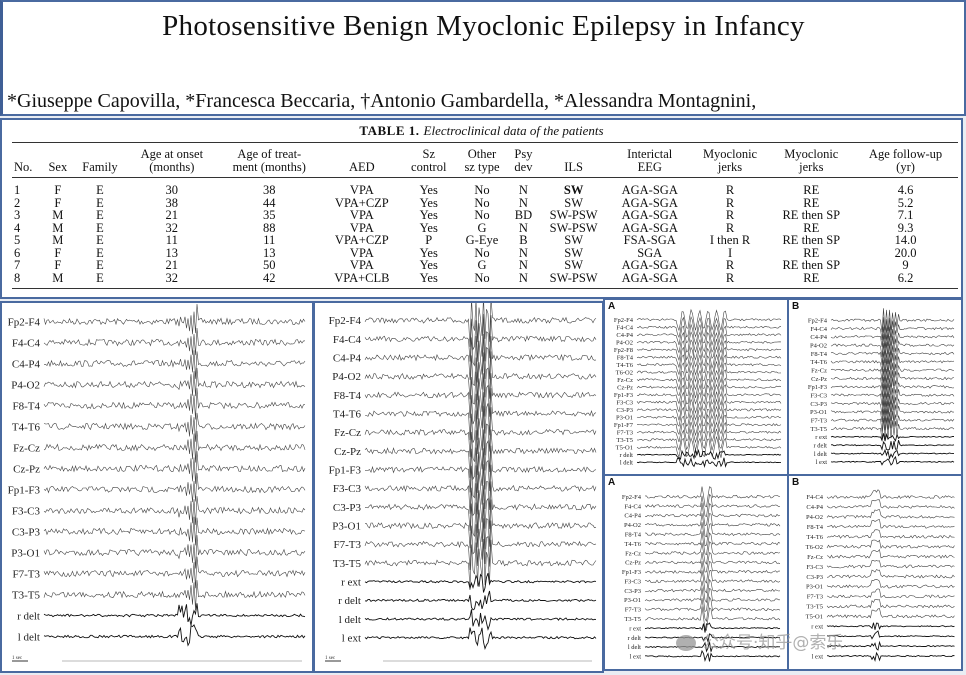 The width and height of the screenshot is (966, 675). Describe the element at coordinates (172, 265) in the screenshot. I see `table-cell: 21` at that location.